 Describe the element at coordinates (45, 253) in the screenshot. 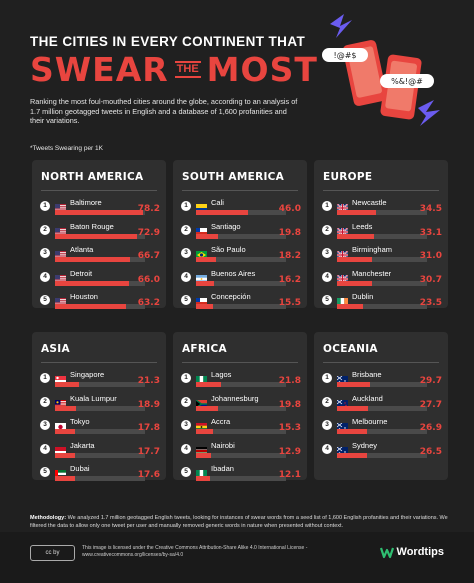

I see `rank-badge: 3` at that location.